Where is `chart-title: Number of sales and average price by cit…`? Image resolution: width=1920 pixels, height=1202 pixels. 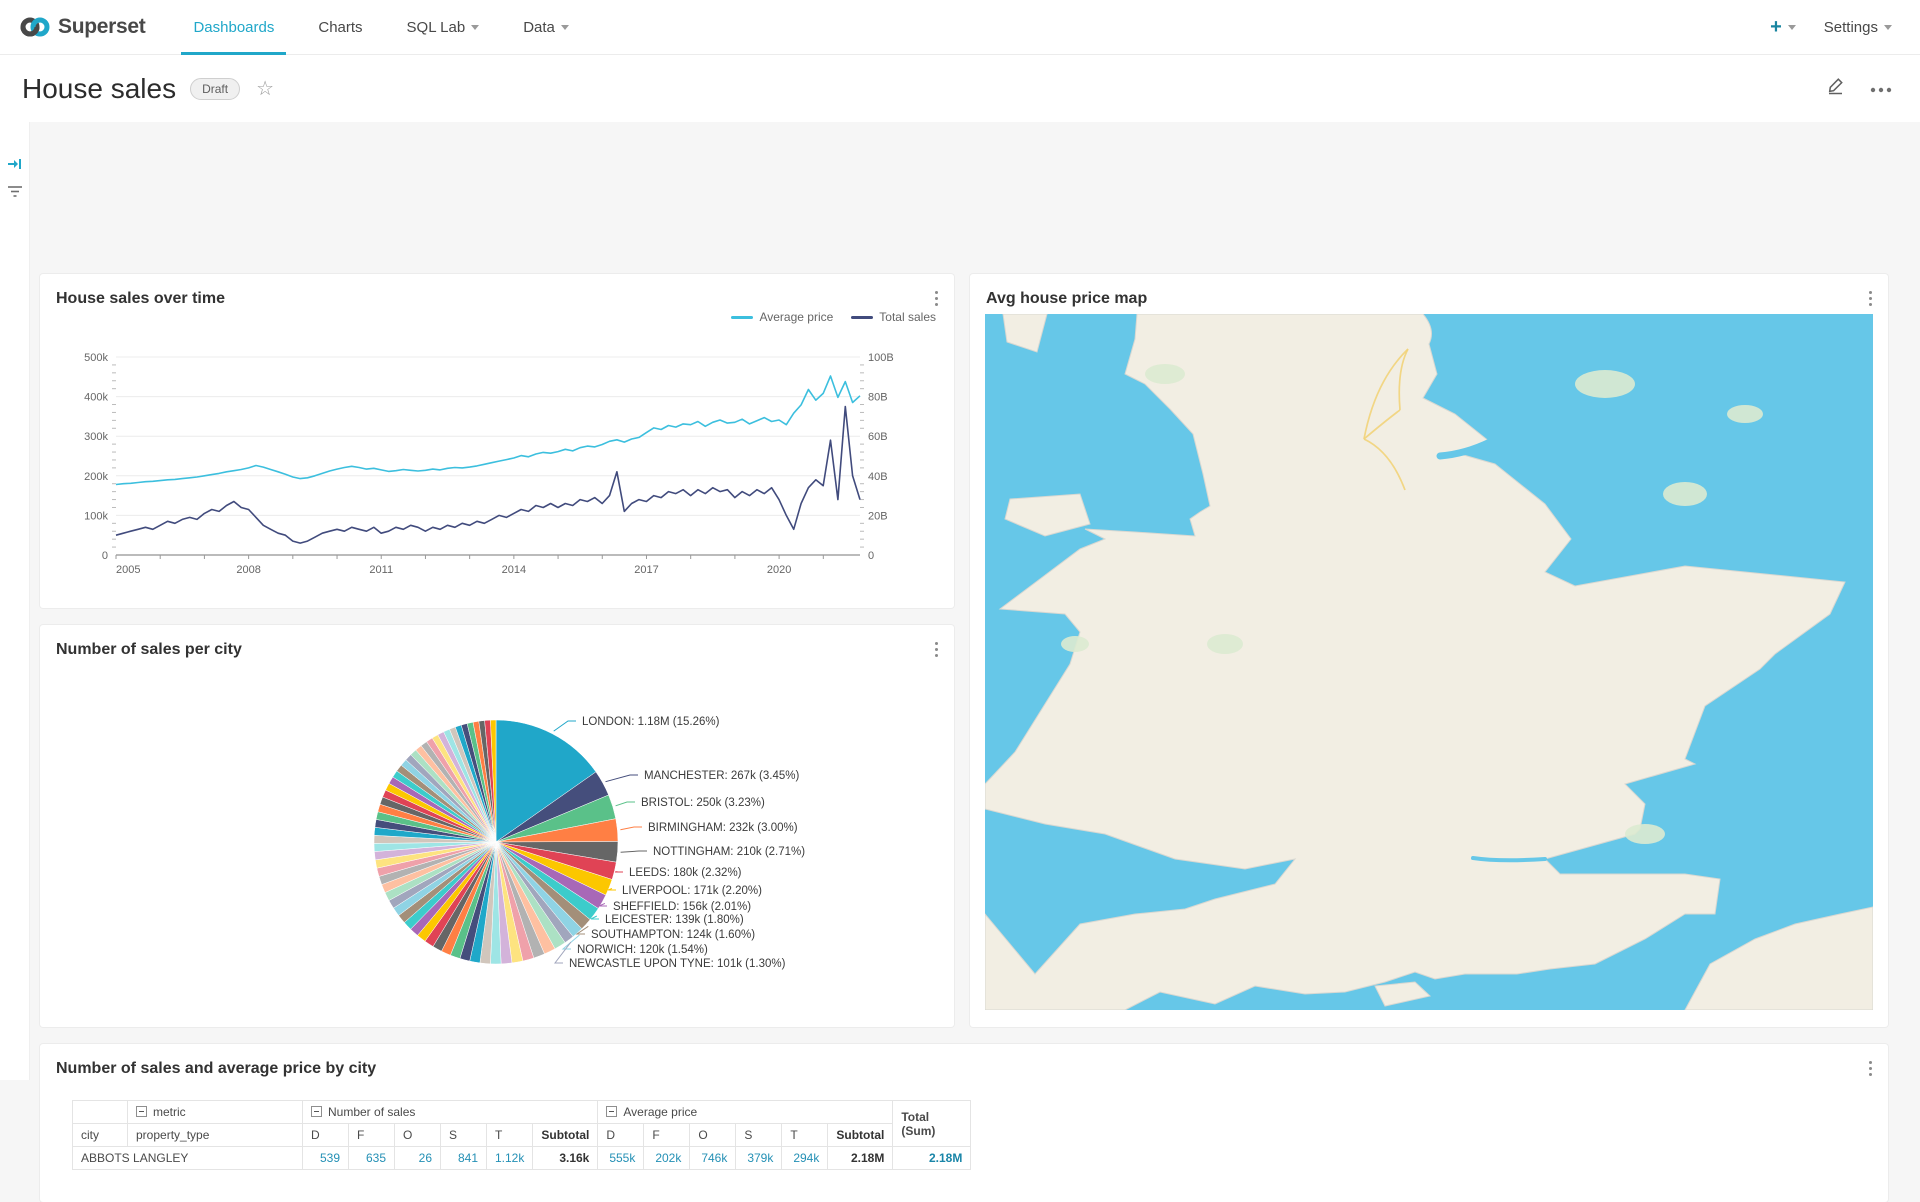
chart-title: Number of sales and average price by cit… is located at coordinates (216, 1068).